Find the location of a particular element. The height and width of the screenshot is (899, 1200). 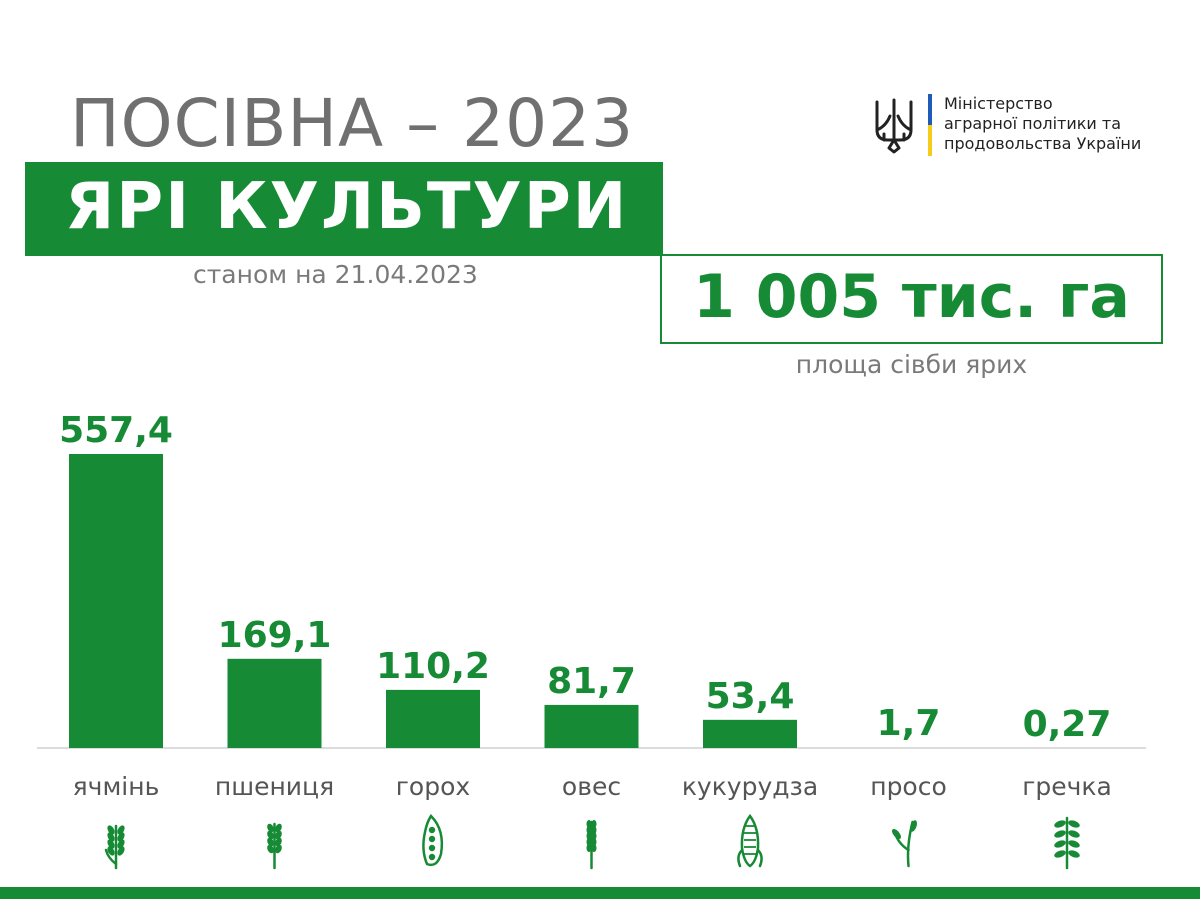

ministry-line: Міністерство is located at coordinates (998, 103).